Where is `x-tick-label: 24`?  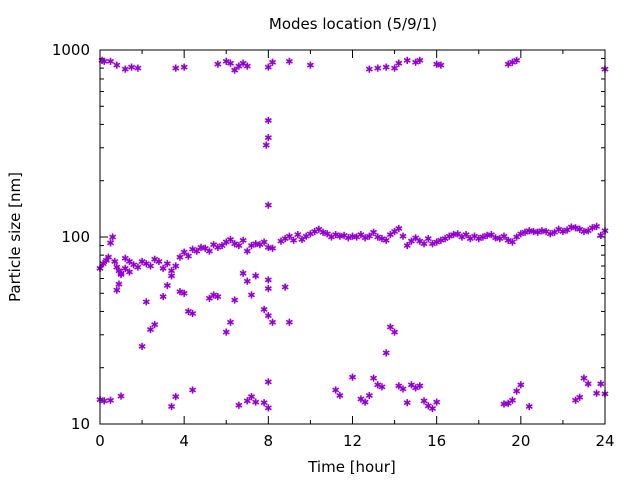
x-tick-label: 24 is located at coordinates (604, 441).